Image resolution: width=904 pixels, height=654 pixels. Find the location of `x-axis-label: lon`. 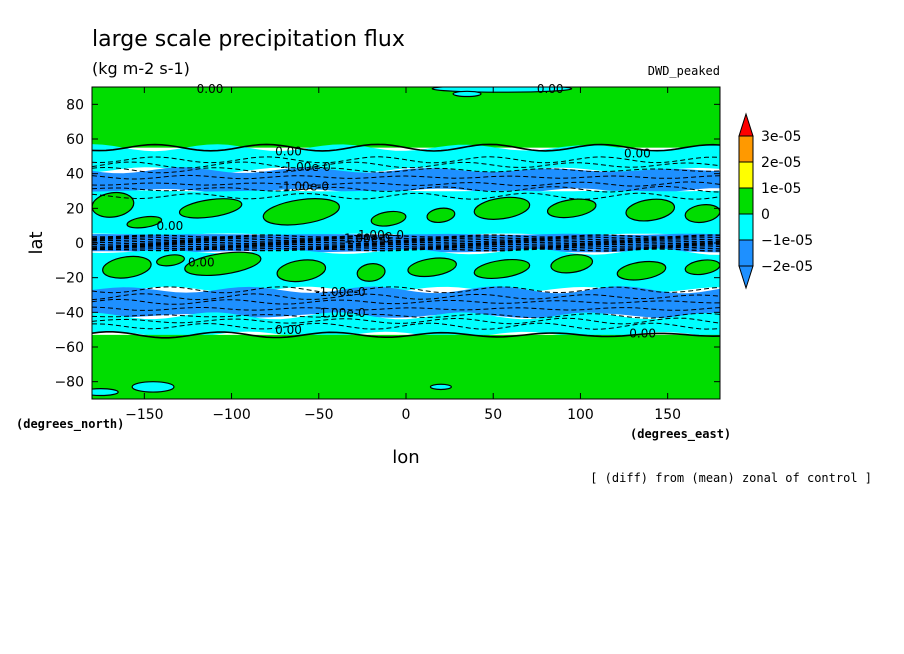

x-axis-label: lon is located at coordinates (405, 457).